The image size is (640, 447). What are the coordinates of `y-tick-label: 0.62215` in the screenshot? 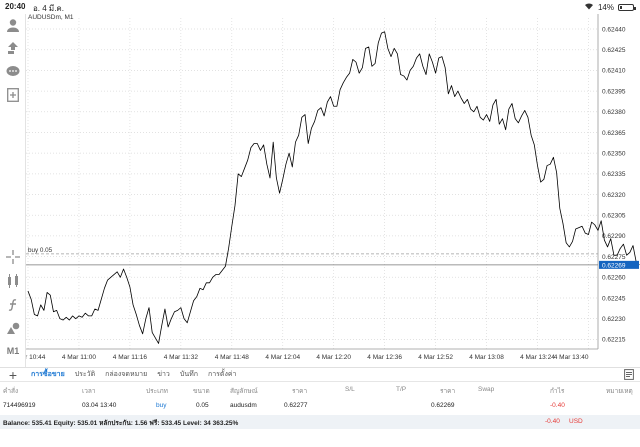 It's located at (614, 340).